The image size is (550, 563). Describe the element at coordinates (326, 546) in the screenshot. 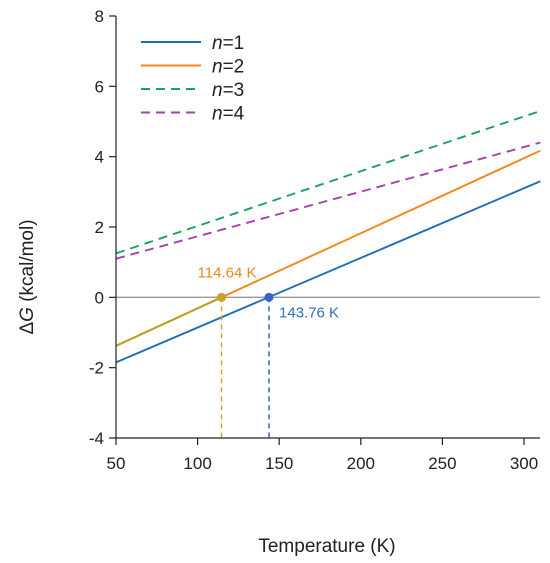

I see `x-axis-title: Temperature (K)` at that location.